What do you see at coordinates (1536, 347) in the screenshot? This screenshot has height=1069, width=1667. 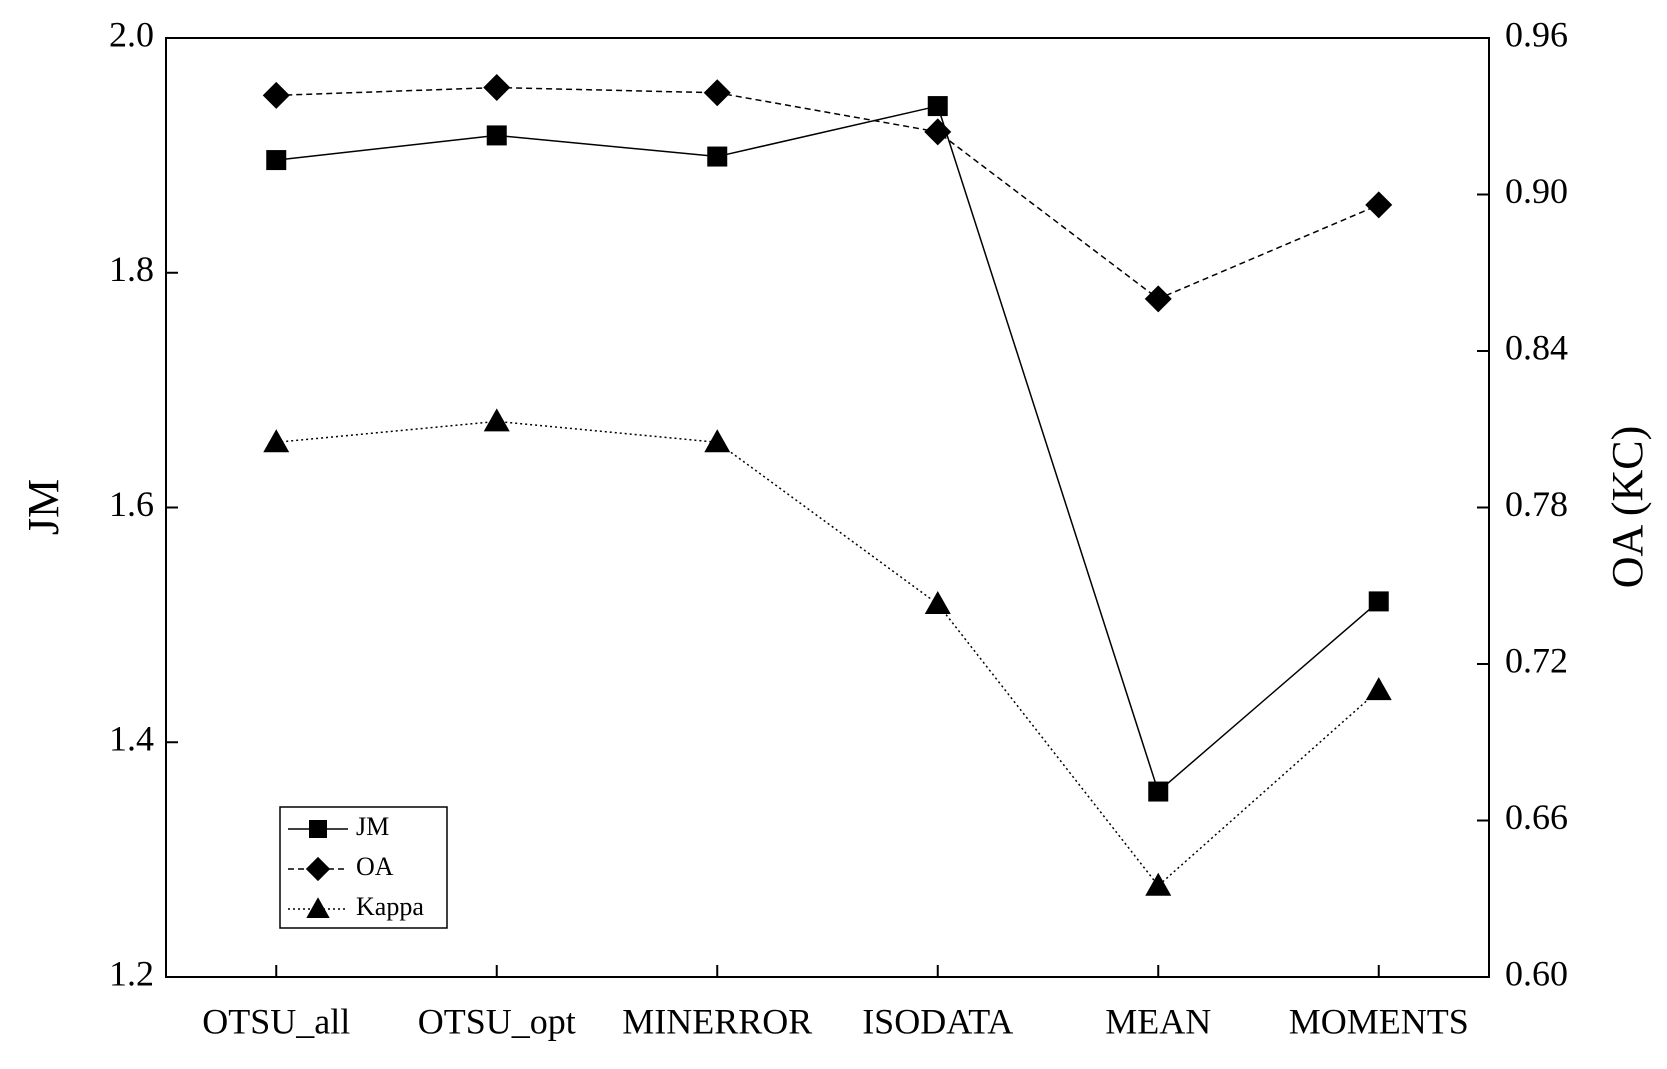 I see `y2-tick-label: 0.84` at bounding box center [1536, 347].